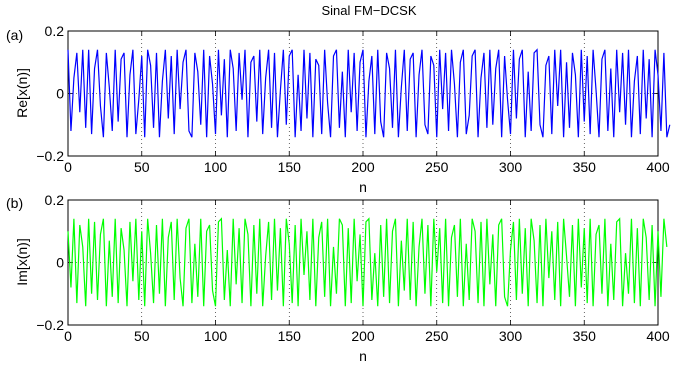 The height and width of the screenshot is (367, 688). I want to click on panel-label-b: (b), so click(14, 203).